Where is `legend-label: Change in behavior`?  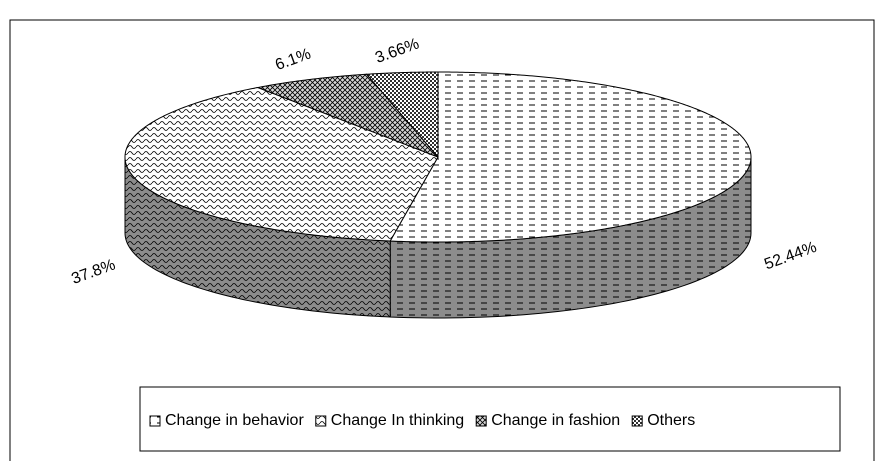 legend-label: Change in behavior is located at coordinates (234, 420).